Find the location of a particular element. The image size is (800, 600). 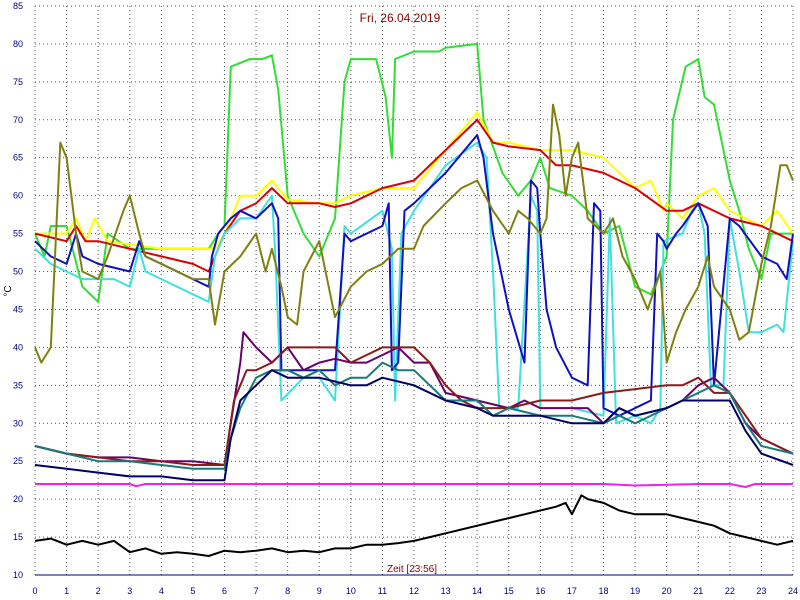

x-tick-label: 21 is located at coordinates (698, 591).